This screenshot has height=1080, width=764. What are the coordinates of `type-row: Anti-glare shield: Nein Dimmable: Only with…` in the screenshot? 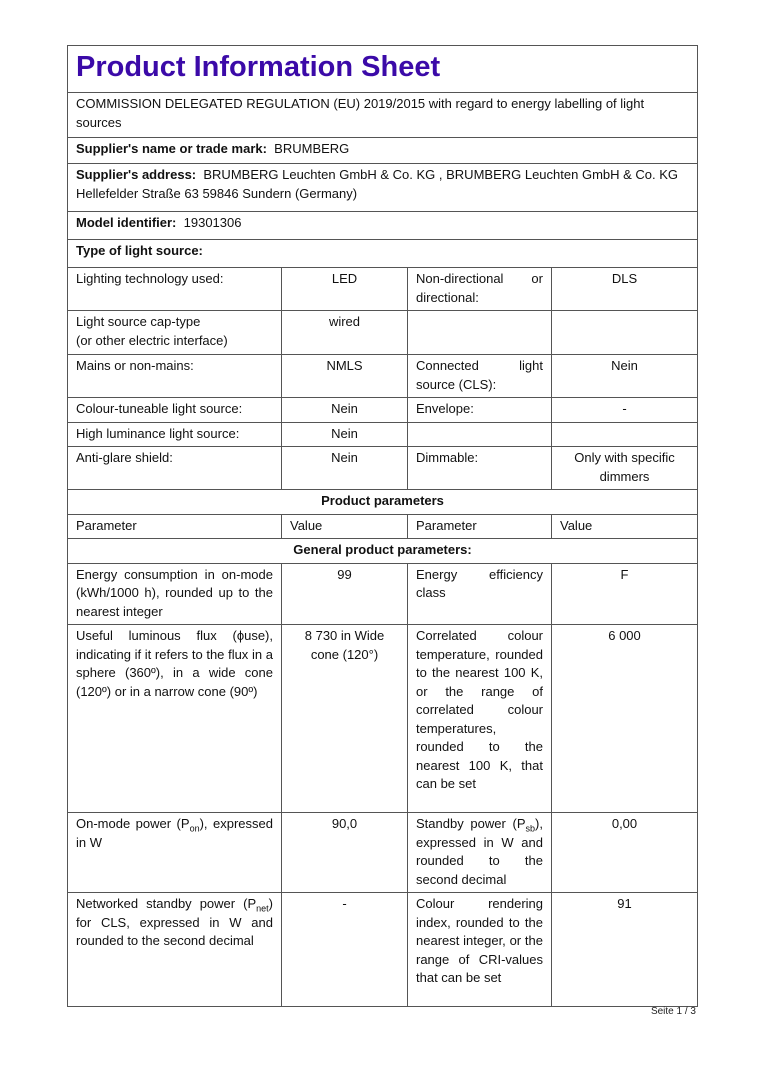 It's located at (383, 468).